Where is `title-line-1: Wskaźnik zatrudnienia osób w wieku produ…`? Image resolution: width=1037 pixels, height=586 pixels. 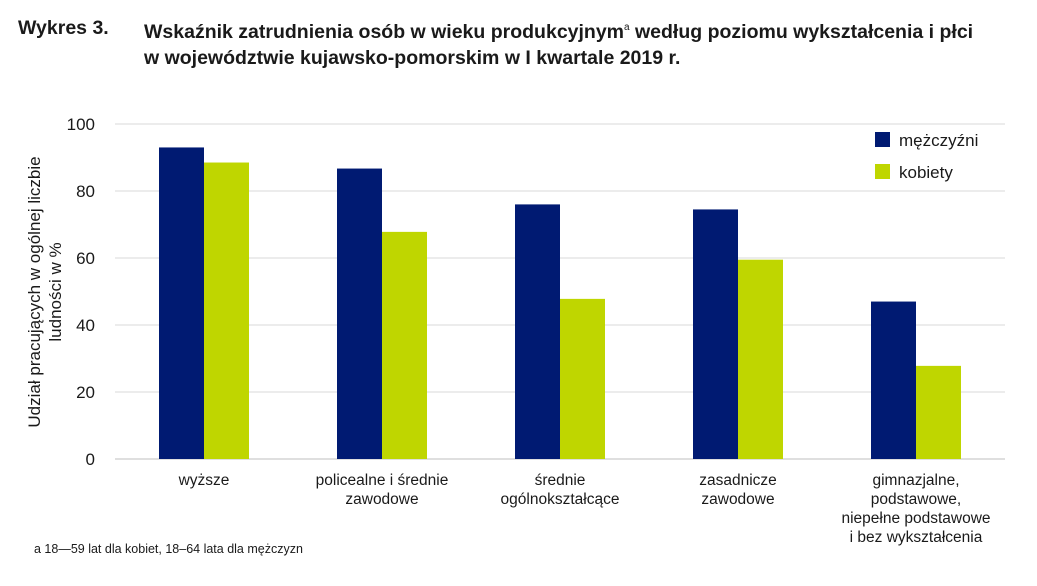
title-line-1: Wskaźnik zatrudnienia osób w wieku produ… is located at coordinates (558, 30).